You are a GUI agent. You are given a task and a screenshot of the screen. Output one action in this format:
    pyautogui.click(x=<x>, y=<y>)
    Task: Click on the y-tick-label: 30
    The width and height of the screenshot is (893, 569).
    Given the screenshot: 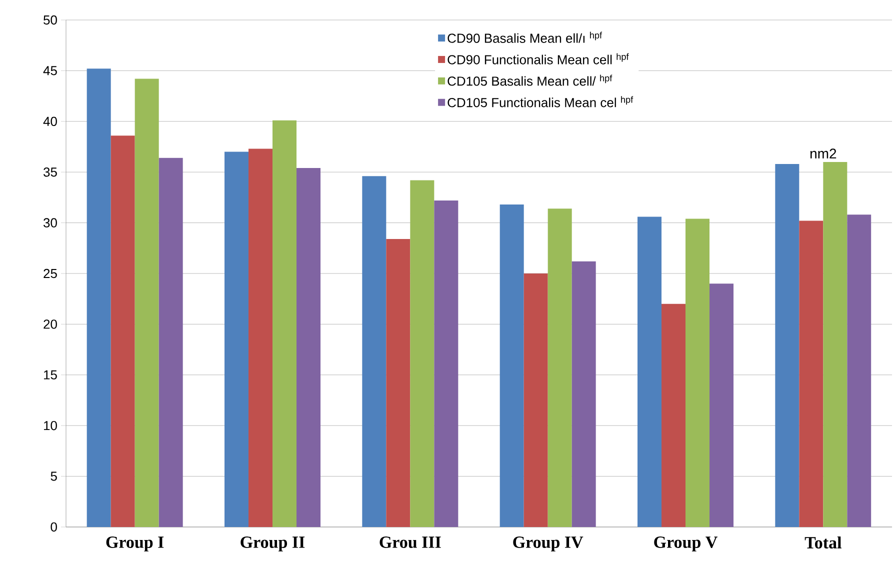 What is the action you would take?
    pyautogui.click(x=50, y=223)
    